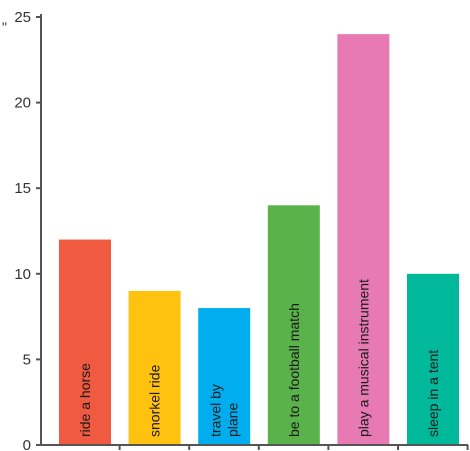 The height and width of the screenshot is (451, 470). Describe the element at coordinates (293, 447) in the screenshot. I see `x-ticks-group` at that location.